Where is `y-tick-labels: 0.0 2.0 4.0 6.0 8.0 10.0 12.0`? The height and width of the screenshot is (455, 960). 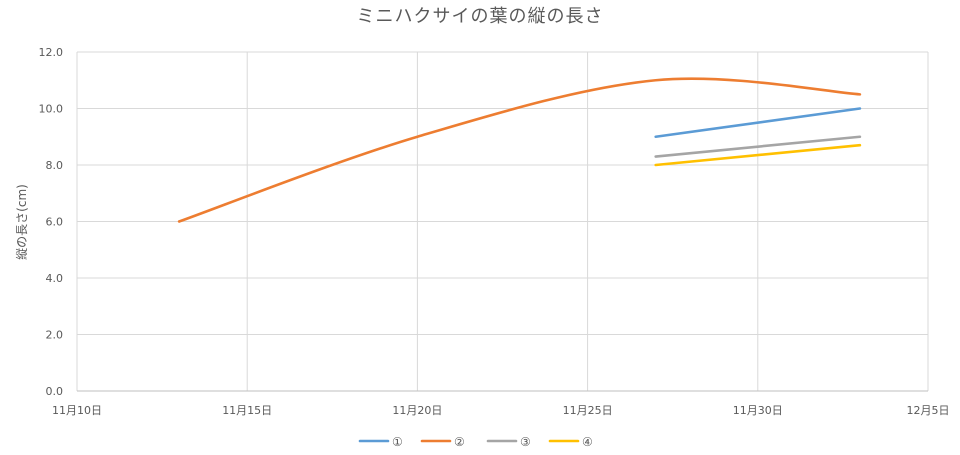 y-tick-labels: 0.0 2.0 4.0 6.0 8.0 10.0 12.0 is located at coordinates (51, 222).